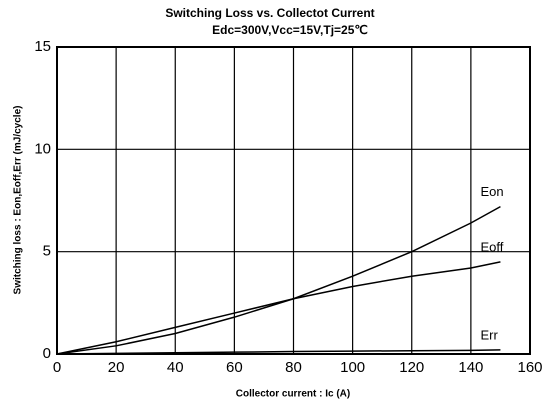 This screenshot has width=546, height=406. I want to click on x-tick-label: 100, so click(352, 367).